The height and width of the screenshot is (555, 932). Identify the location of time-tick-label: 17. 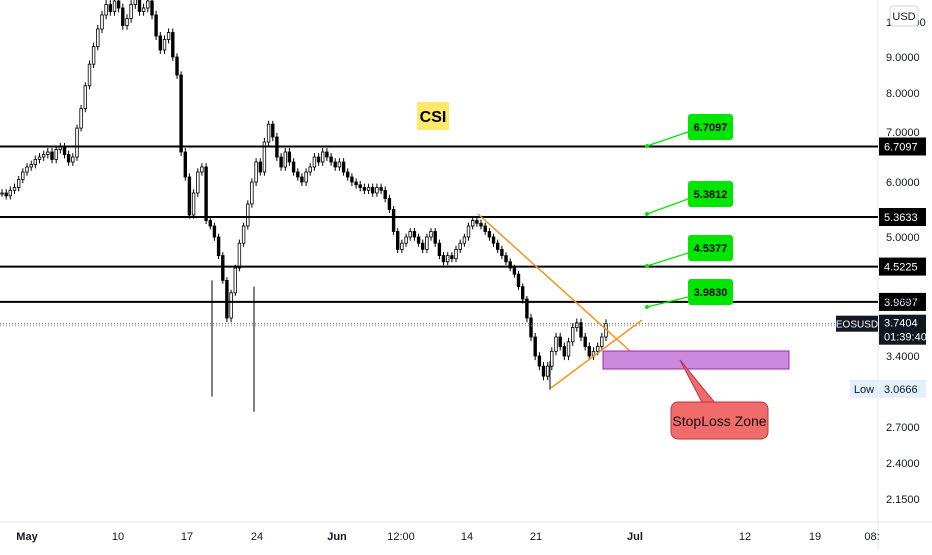
(187, 537).